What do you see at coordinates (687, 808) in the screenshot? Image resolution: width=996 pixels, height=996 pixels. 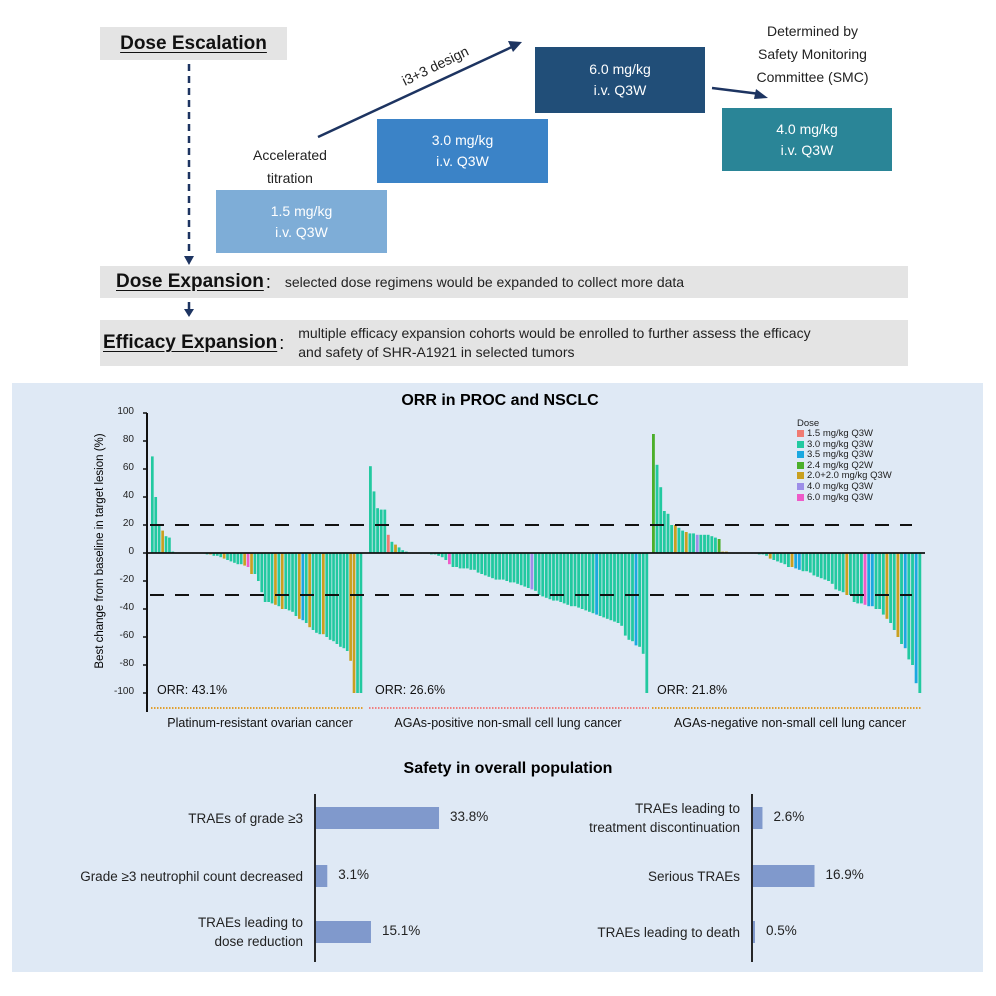 I see `label-line: TRAEs leading to` at bounding box center [687, 808].